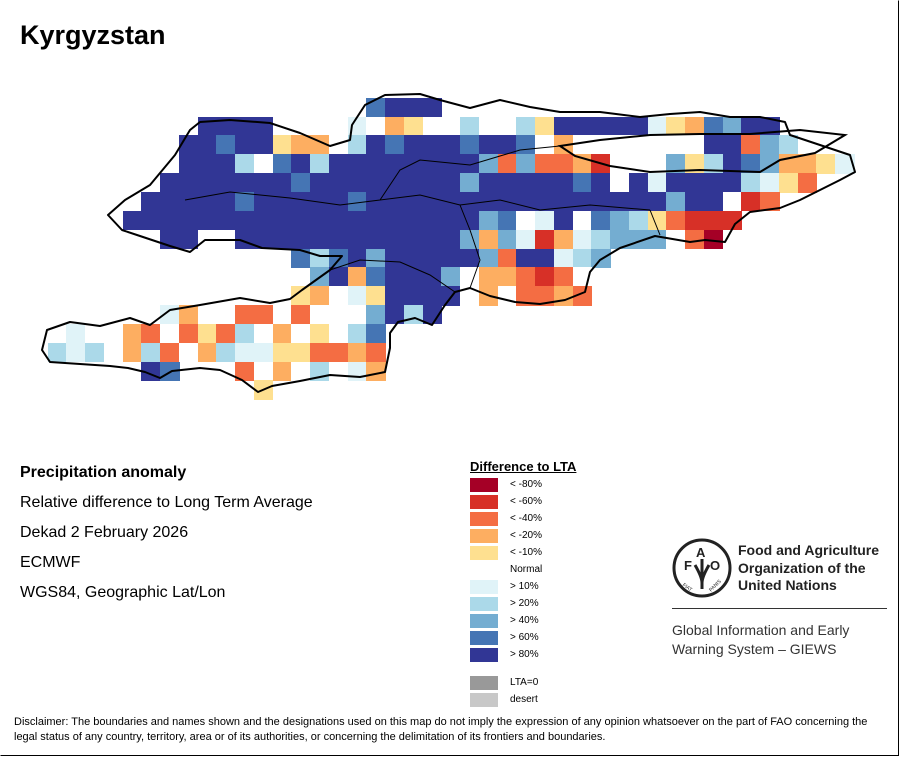  I want to click on fao-org-line-1: Food and Agriculture, so click(809, 550).